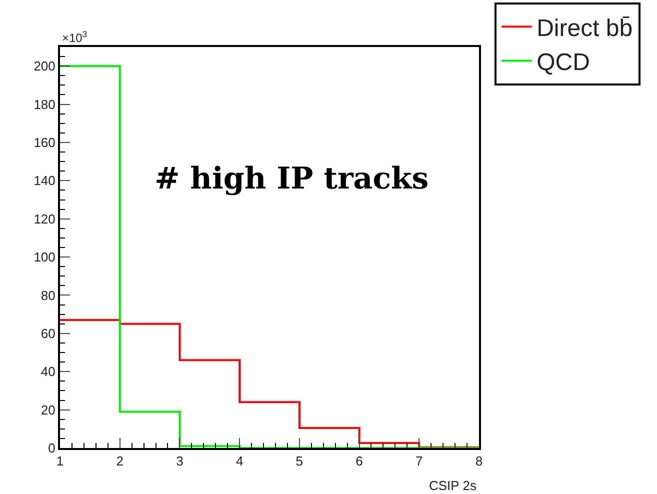 This screenshot has width=657, height=494. Describe the element at coordinates (48, 372) in the screenshot. I see `y-tick-label: 40` at that location.